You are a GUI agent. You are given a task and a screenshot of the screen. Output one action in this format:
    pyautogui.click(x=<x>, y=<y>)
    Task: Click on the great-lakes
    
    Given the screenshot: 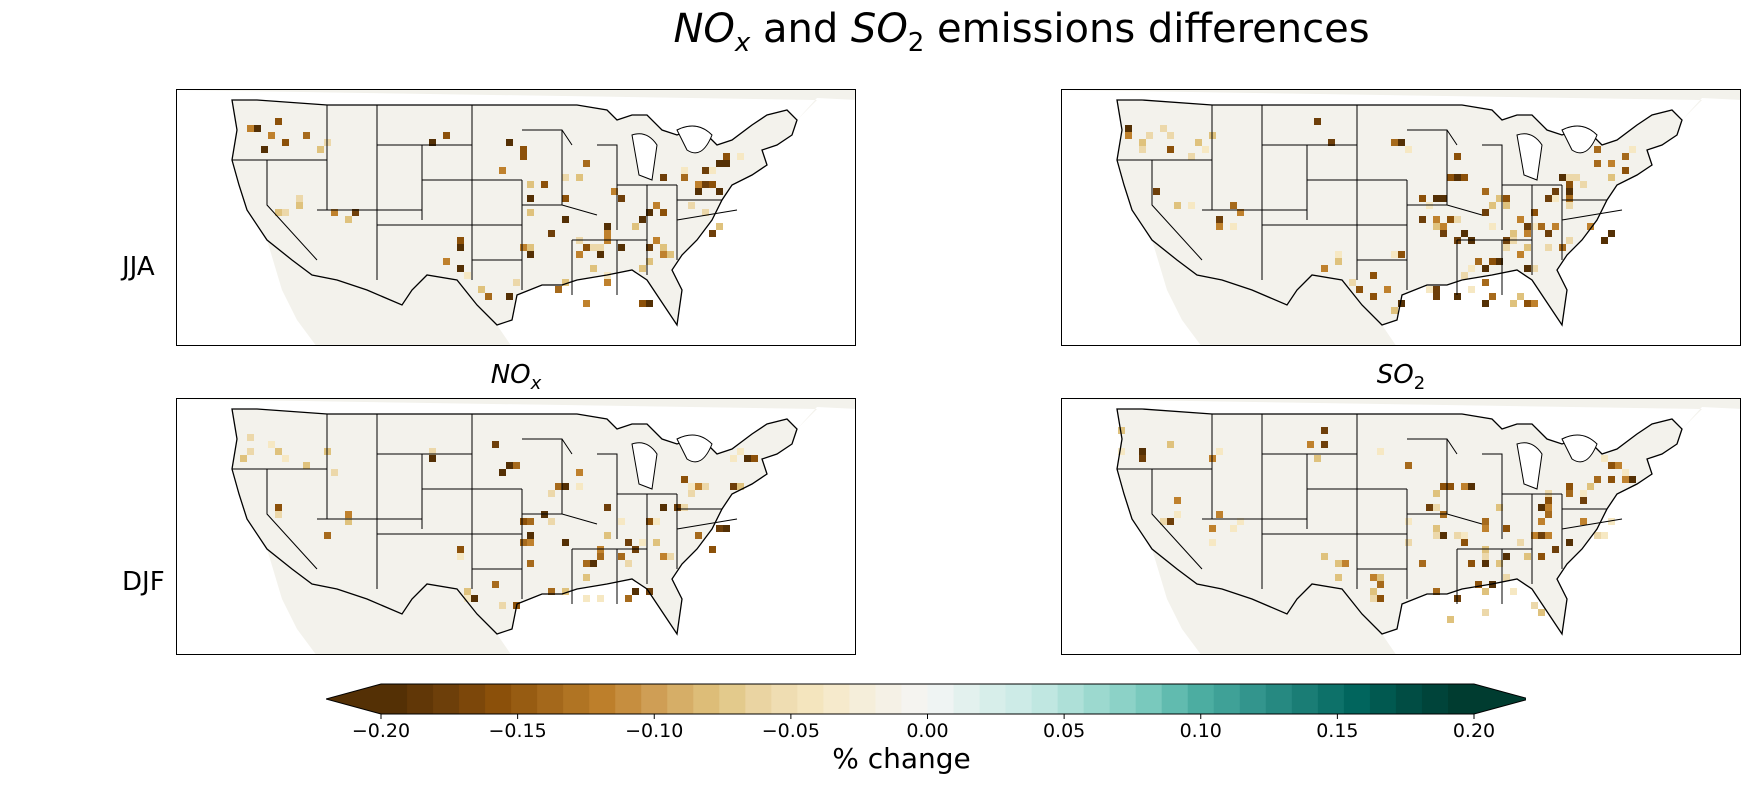 What is the action you would take?
    pyautogui.click(x=1557, y=462)
    